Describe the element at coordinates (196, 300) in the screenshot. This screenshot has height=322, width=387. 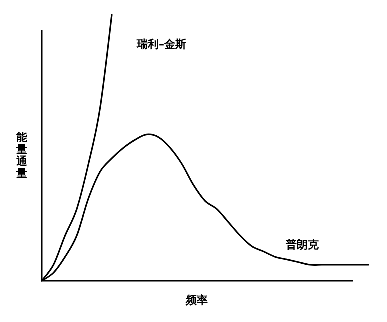
I see `x-axis-title: 频率` at that location.